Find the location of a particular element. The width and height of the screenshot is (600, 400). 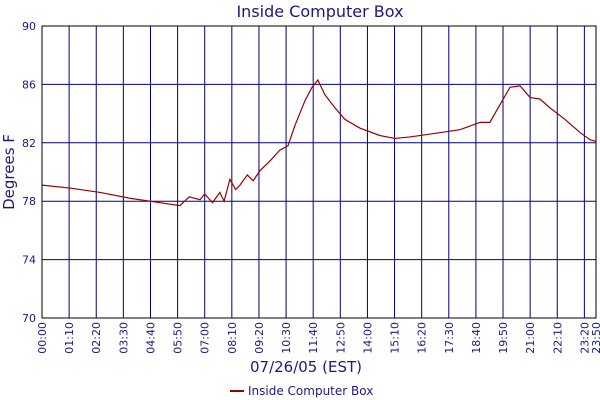

x-tick-label: 07:00 is located at coordinates (205, 338).